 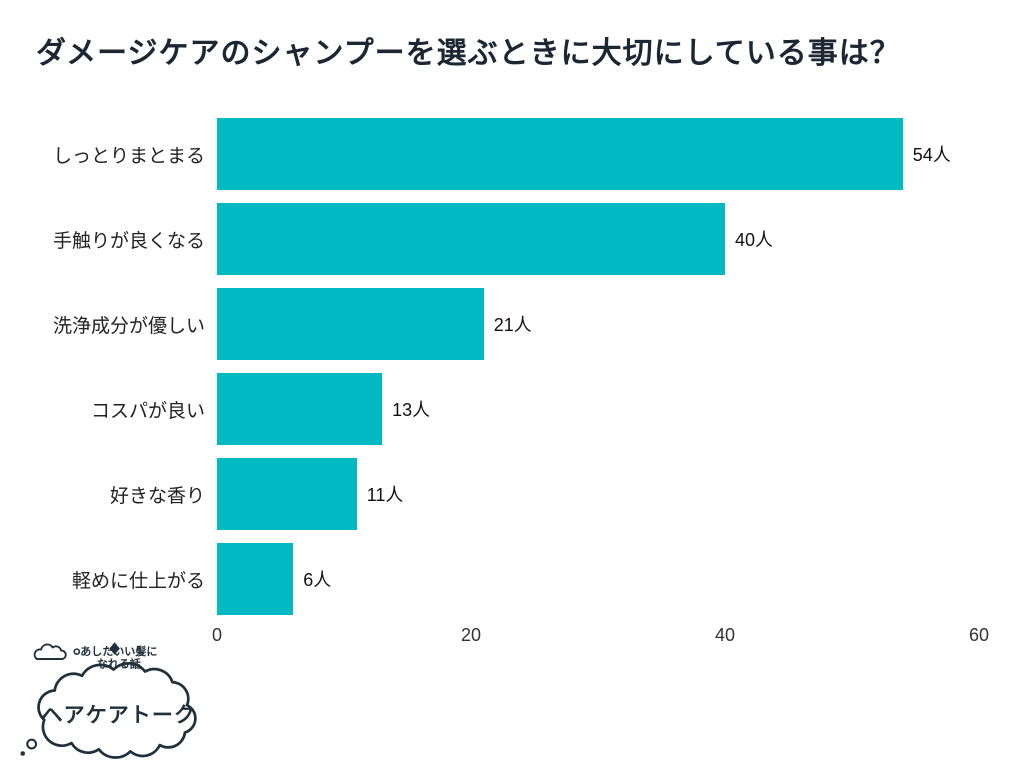 What do you see at coordinates (50, 651) in the screenshot?
I see `small-cloud-icon` at bounding box center [50, 651].